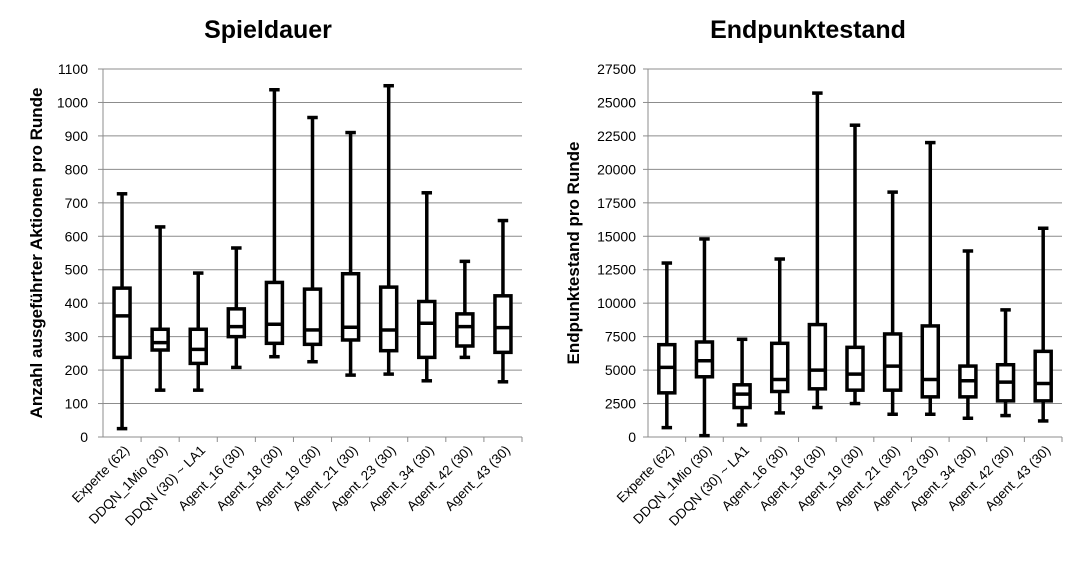 The image size is (1077, 567). What do you see at coordinates (77, 169) in the screenshot?
I see `y-tick-label: 800` at bounding box center [77, 169].